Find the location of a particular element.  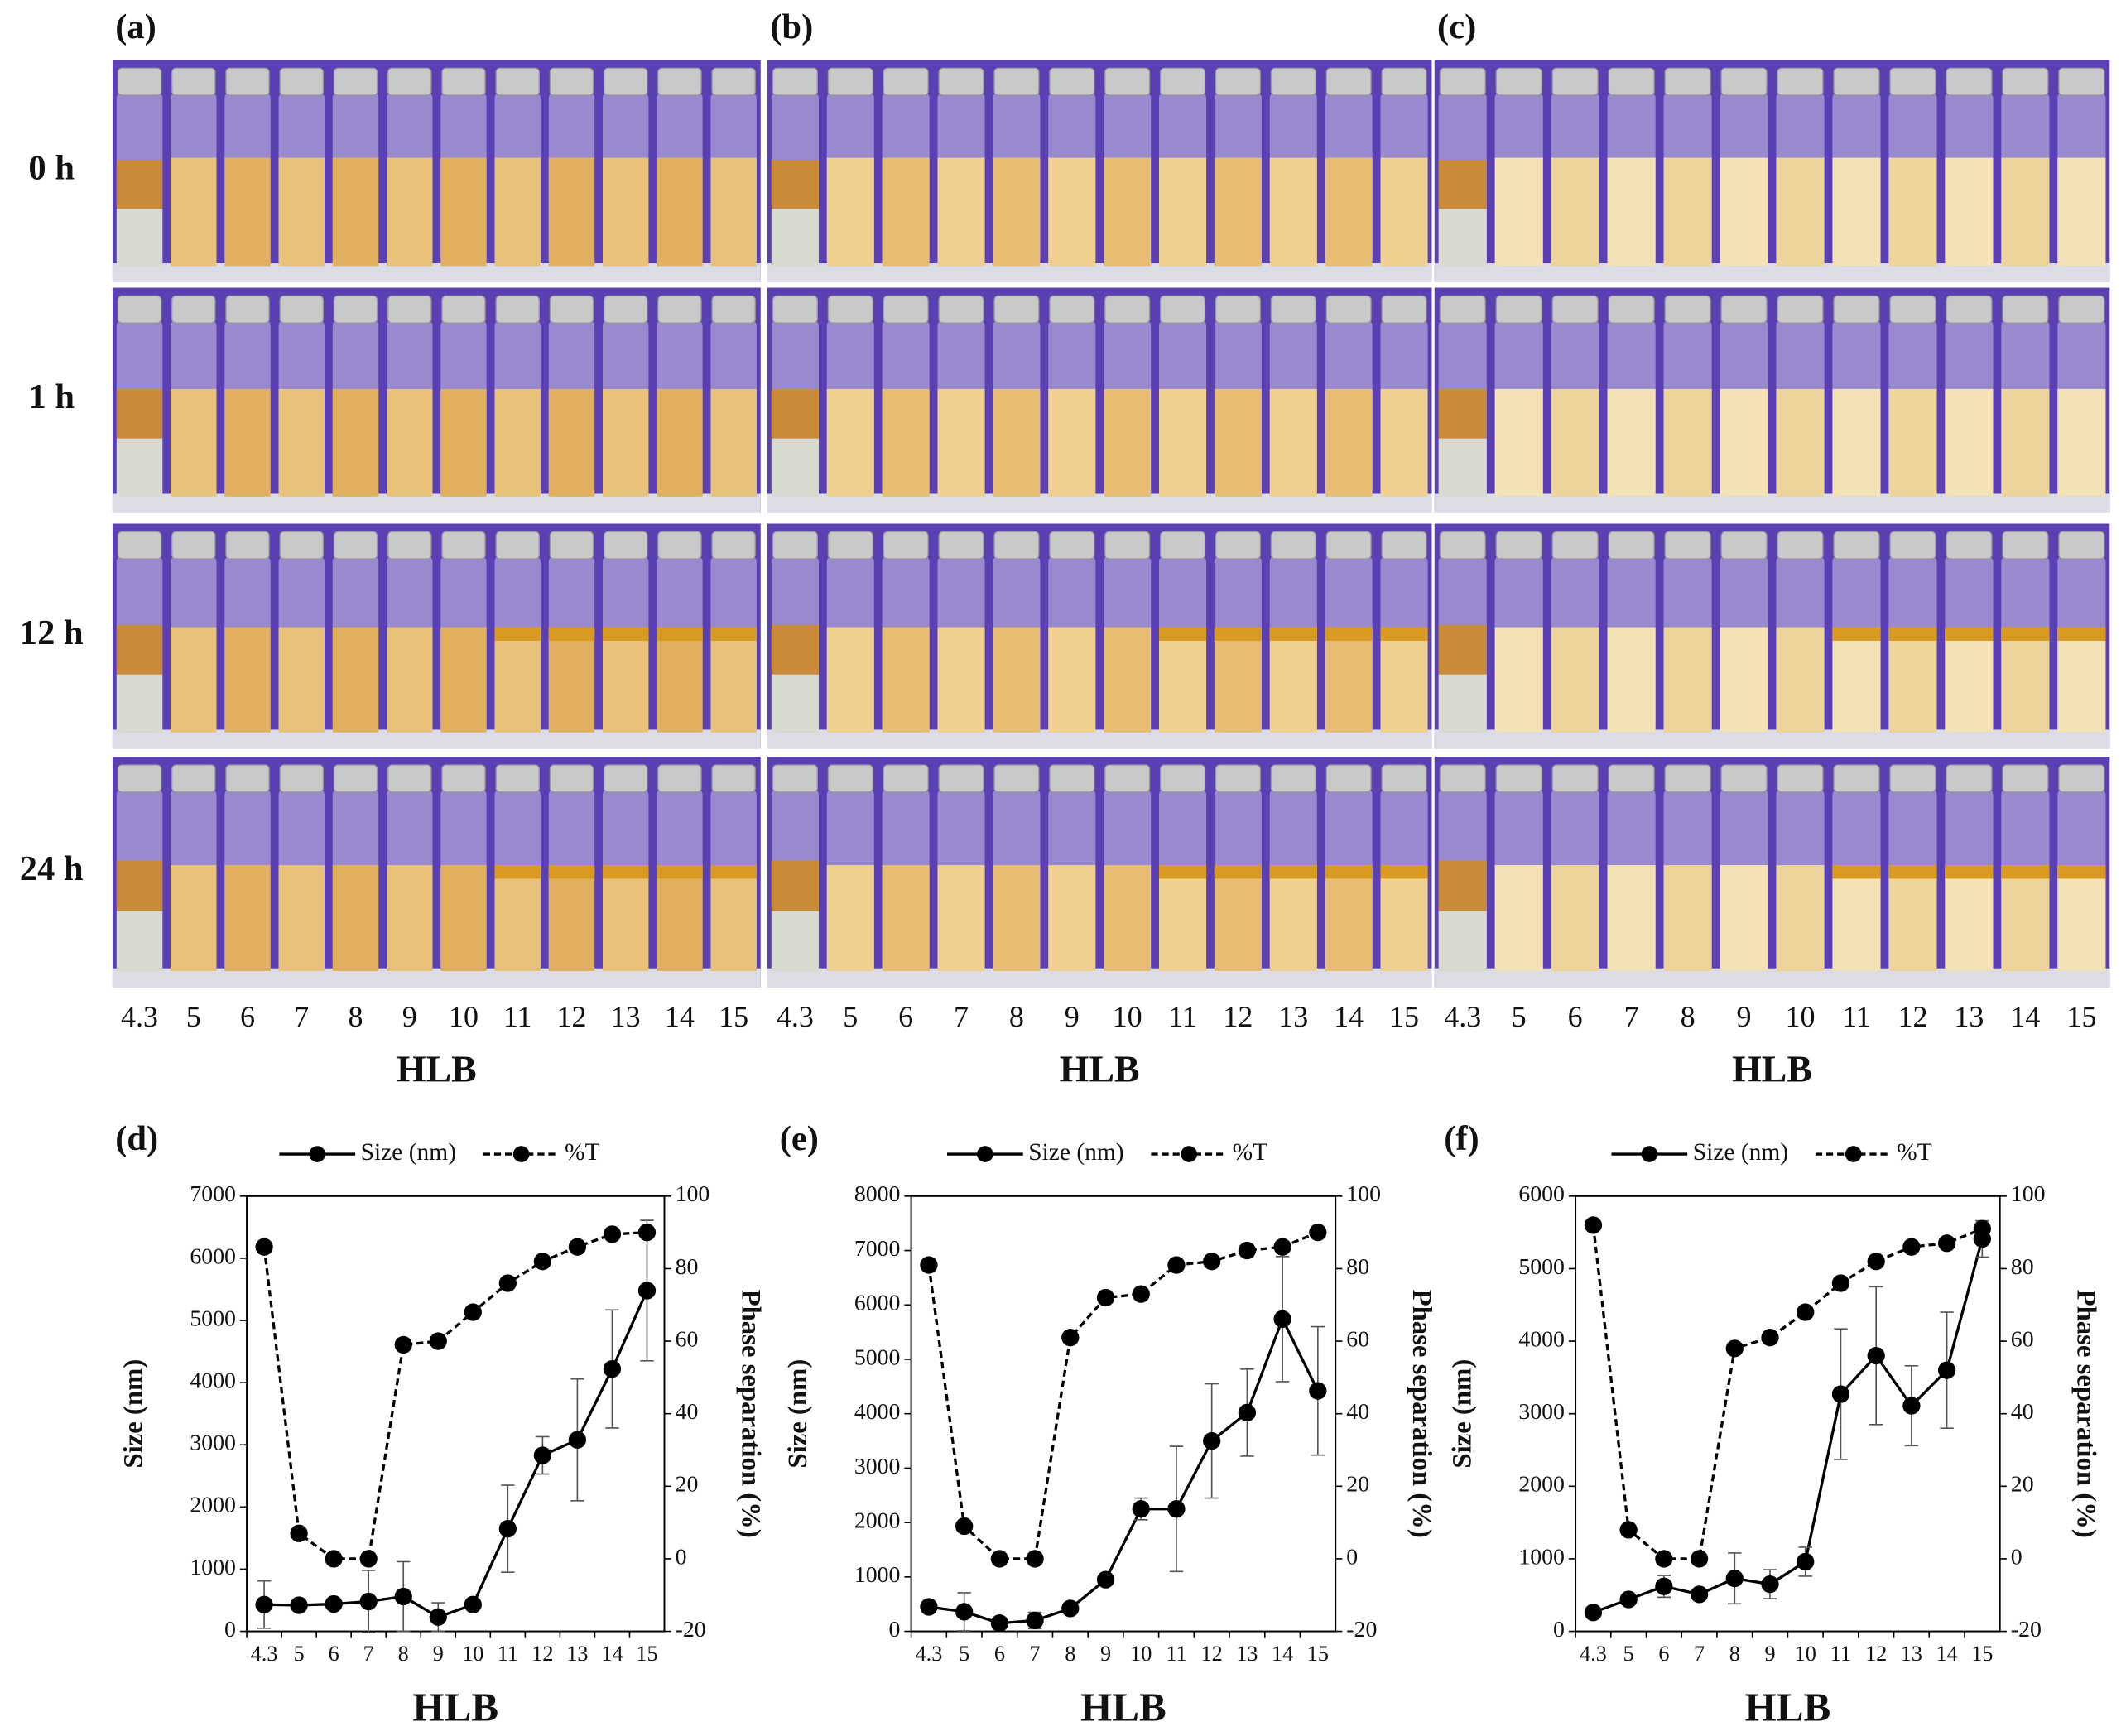

x-tick-label: 8 is located at coordinates (1070, 1654).